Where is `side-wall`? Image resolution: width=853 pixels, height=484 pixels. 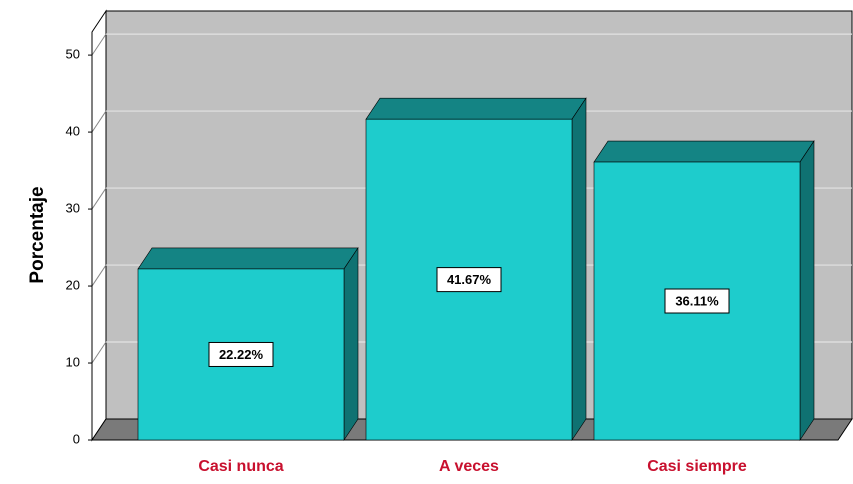 side-wall is located at coordinates (99, 225).